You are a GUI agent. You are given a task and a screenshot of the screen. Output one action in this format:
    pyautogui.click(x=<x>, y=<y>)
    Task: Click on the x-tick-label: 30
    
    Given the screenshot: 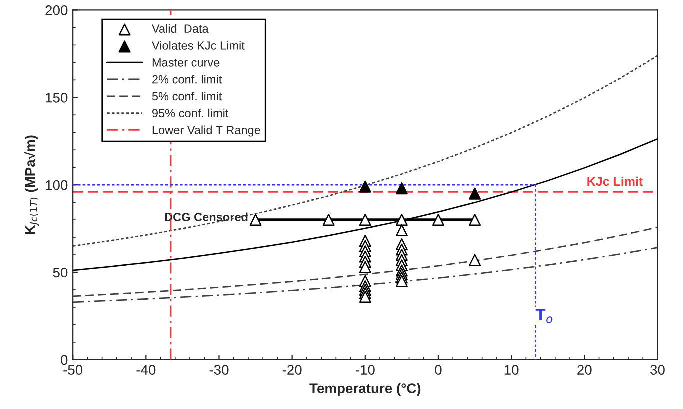 What is the action you would take?
    pyautogui.click(x=657, y=370)
    